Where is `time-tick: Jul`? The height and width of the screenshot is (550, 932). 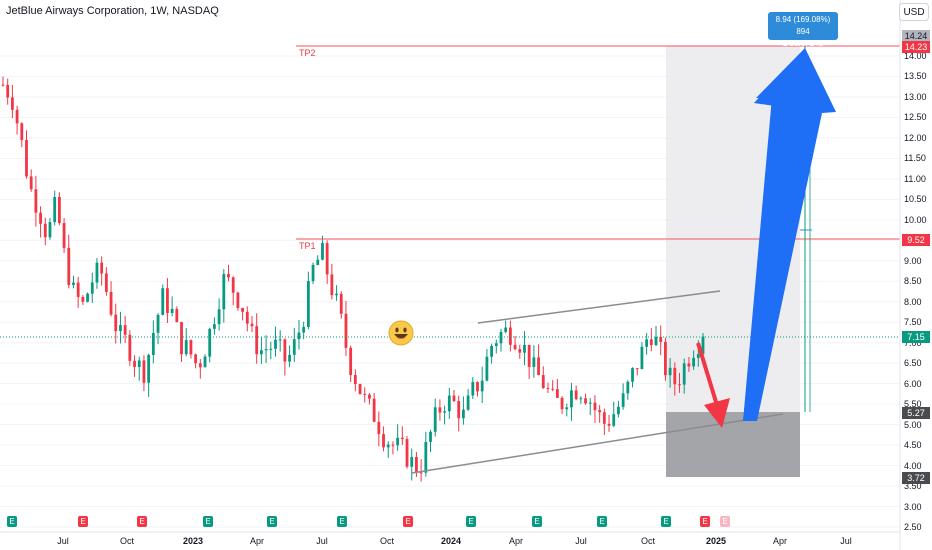
time-tick: Jul is located at coordinates (581, 541).